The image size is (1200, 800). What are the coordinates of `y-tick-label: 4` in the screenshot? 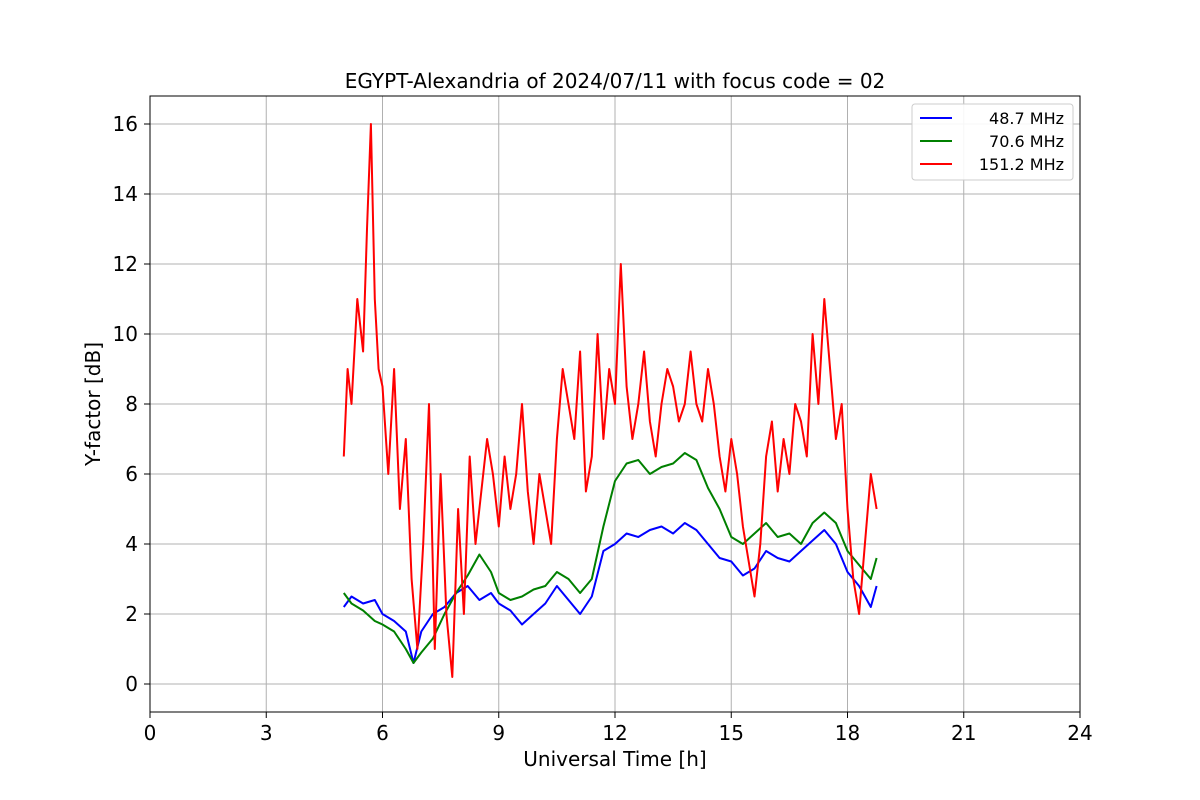 It's located at (131, 544).